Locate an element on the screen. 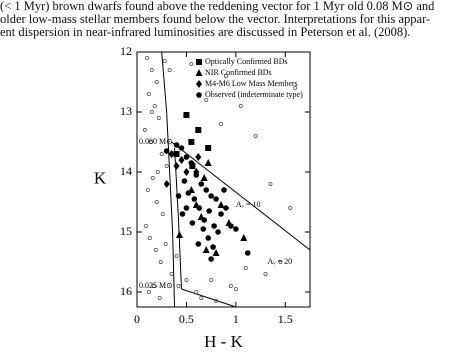 This screenshot has width=474, height=357. y-tick-label: 14 is located at coordinates (126, 171).